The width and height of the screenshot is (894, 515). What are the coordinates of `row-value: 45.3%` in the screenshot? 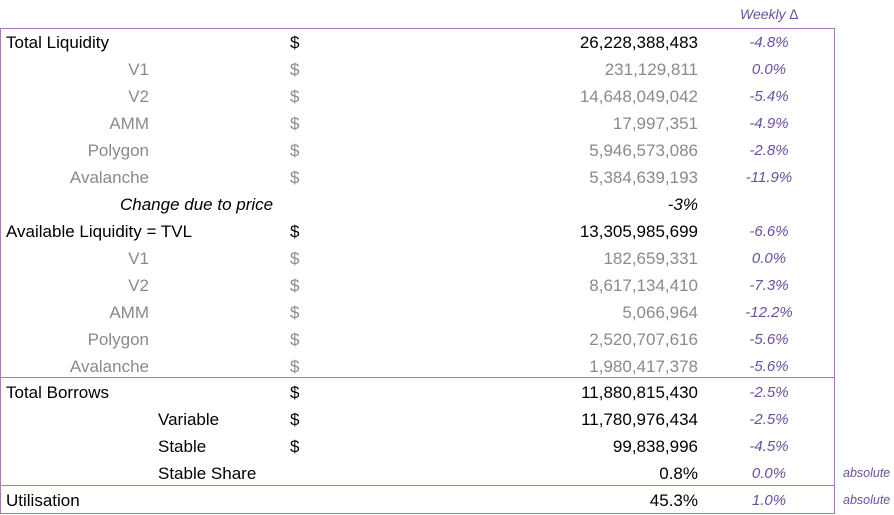 It's located at (673, 500).